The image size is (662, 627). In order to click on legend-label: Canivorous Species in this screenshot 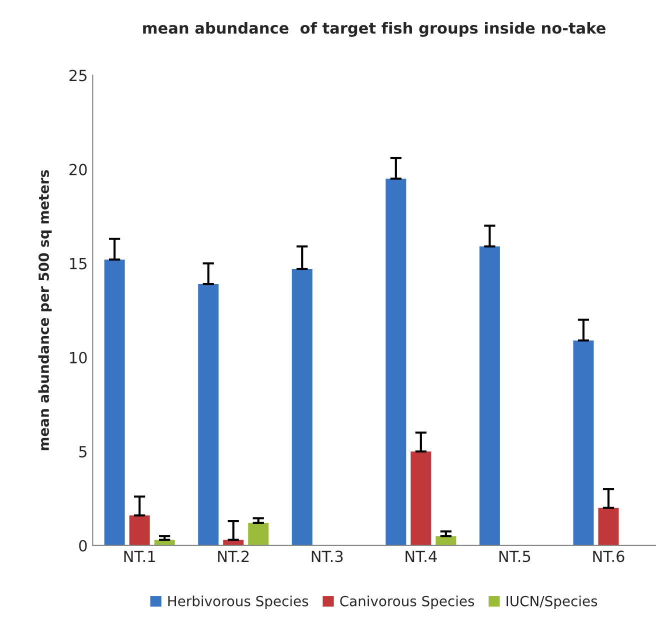, I will do `click(407, 603)`.